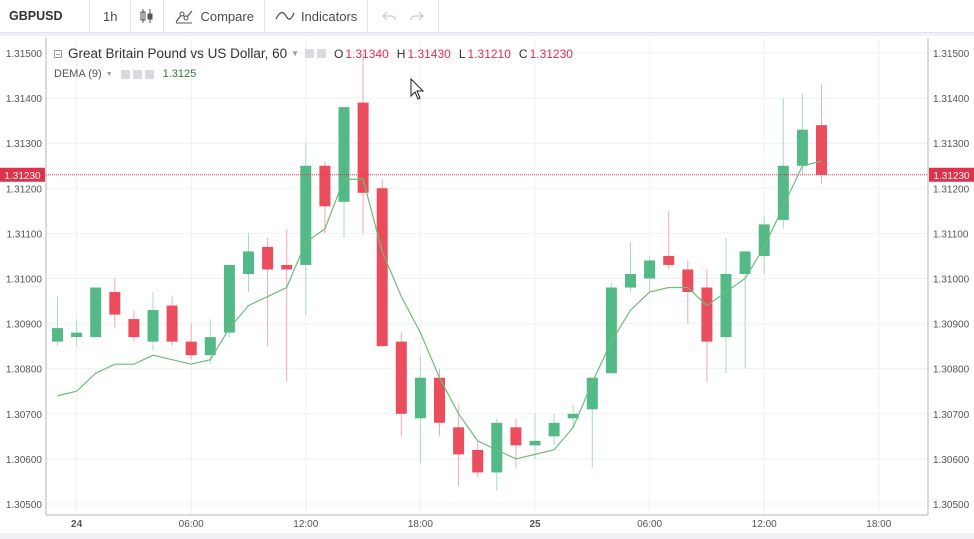  What do you see at coordinates (417, 16) in the screenshot?
I see `redo-icon` at bounding box center [417, 16].